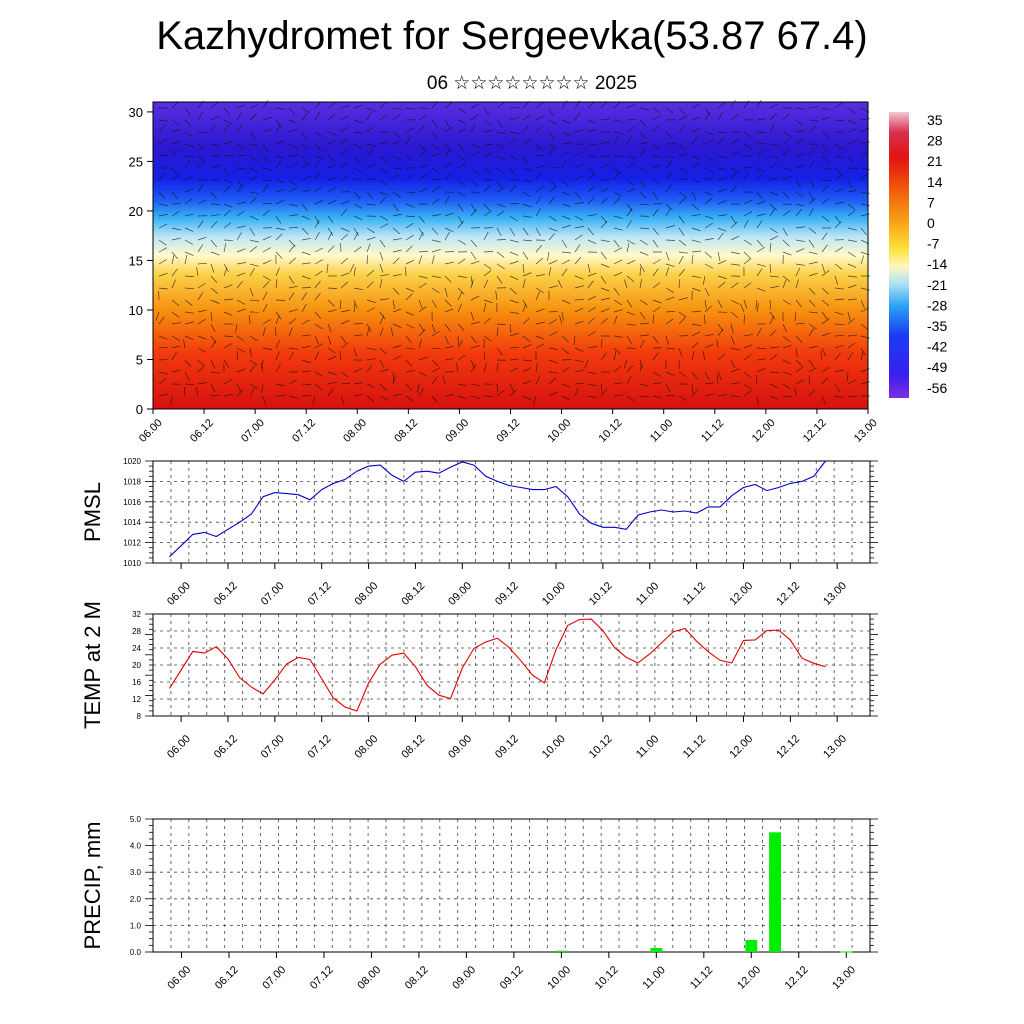 This screenshot has height=1024, width=1024. What do you see at coordinates (511, 885) in the screenshot?
I see `precip-grid` at bounding box center [511, 885].